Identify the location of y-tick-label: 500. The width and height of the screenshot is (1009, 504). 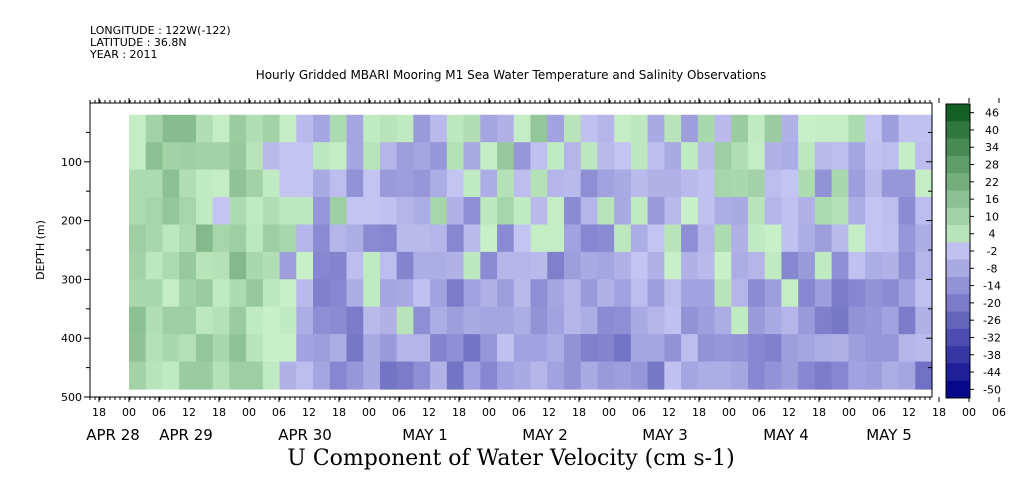
(71, 397).